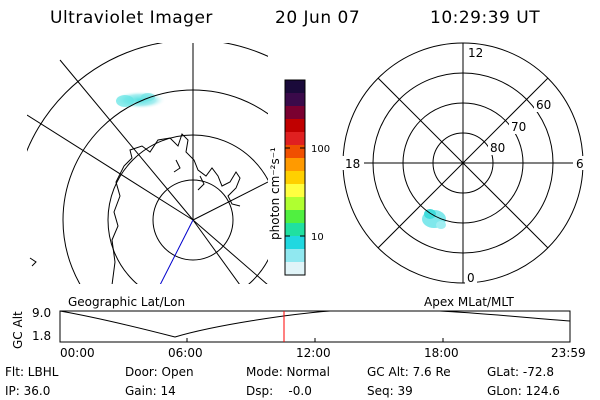  I want to click on timeline-xtick: 23:59, so click(568, 353).